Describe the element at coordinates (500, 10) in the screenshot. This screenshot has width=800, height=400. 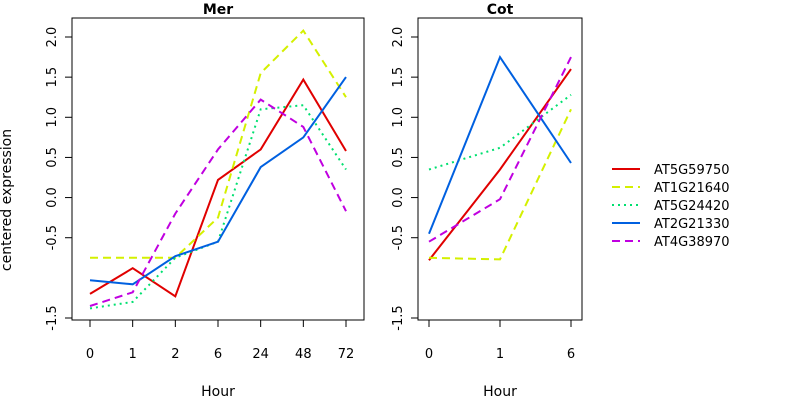
I see `panel-title: Cot` at that location.